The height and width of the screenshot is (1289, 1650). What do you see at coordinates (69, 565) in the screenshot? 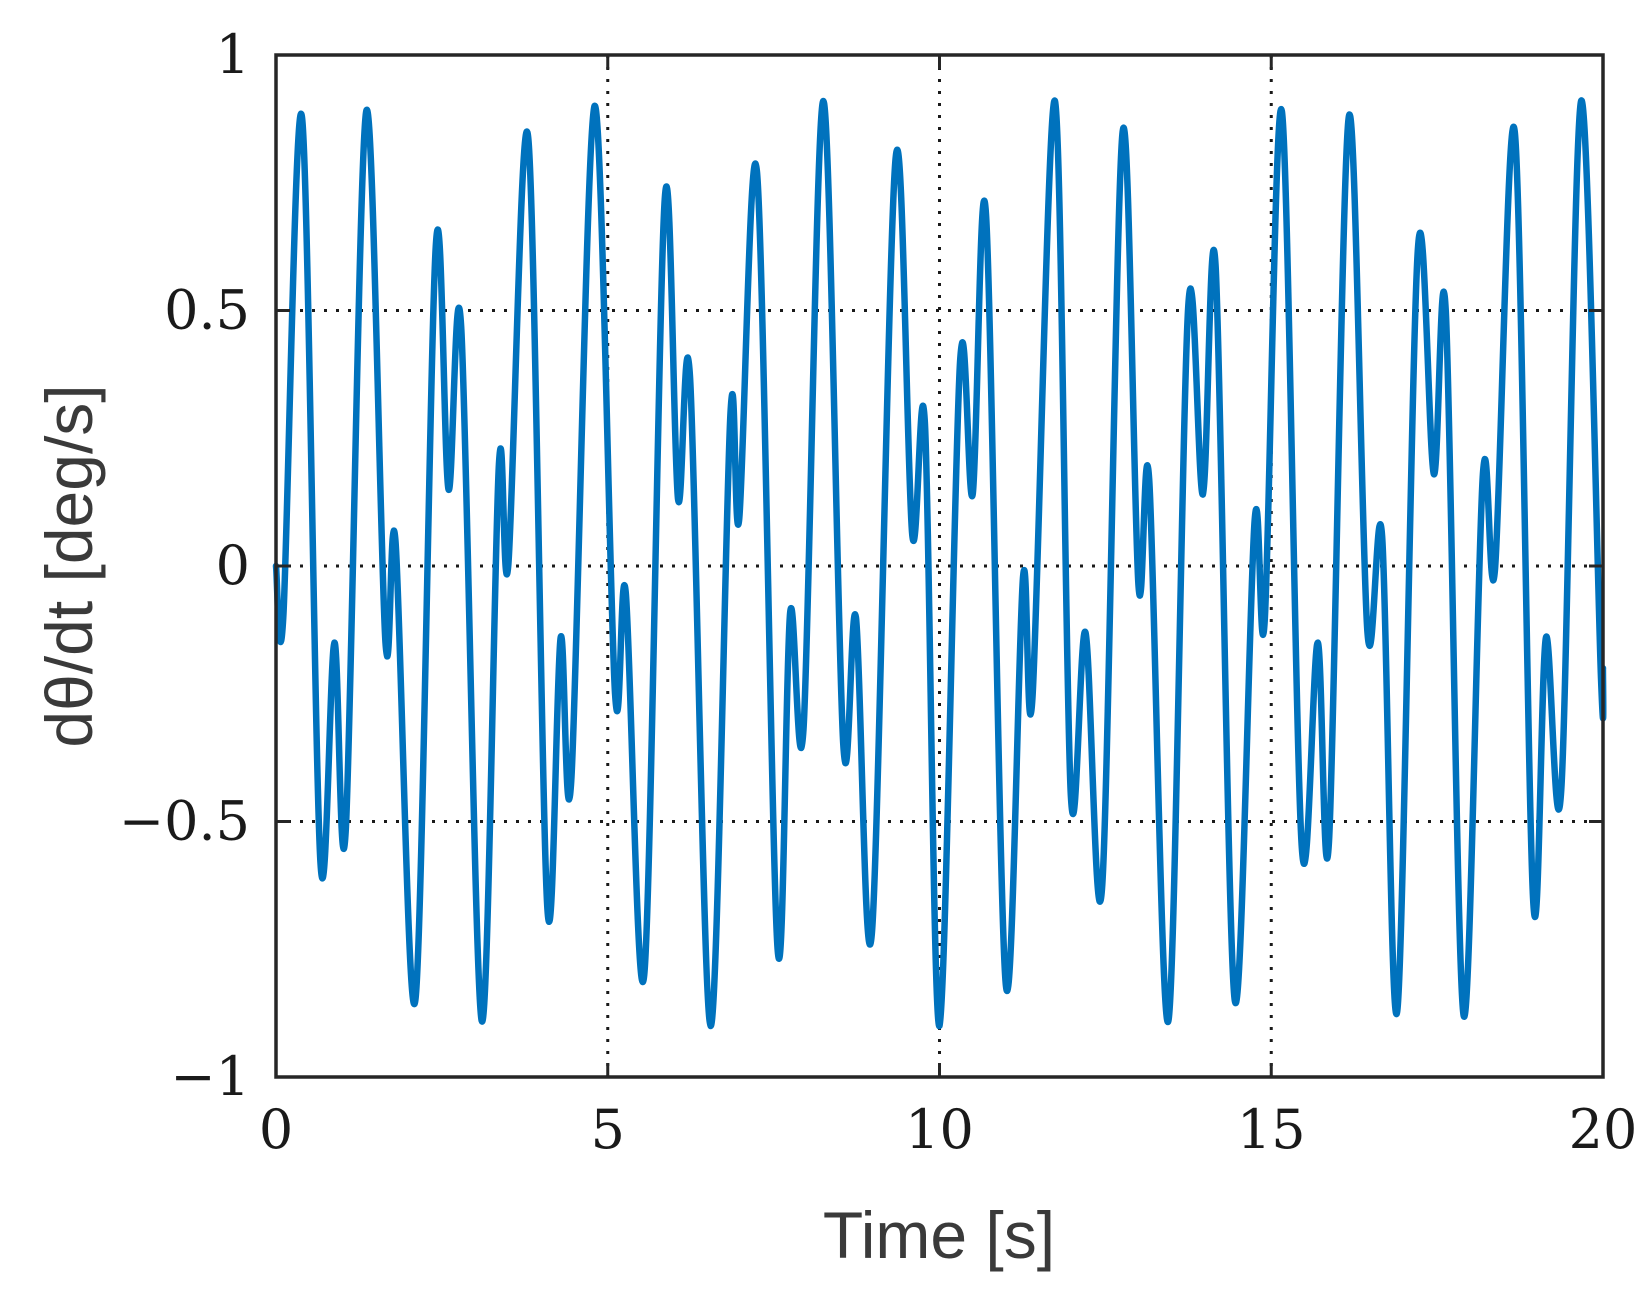
I see `y-axis-label: dθ/dt [deg/s]` at bounding box center [69, 565].